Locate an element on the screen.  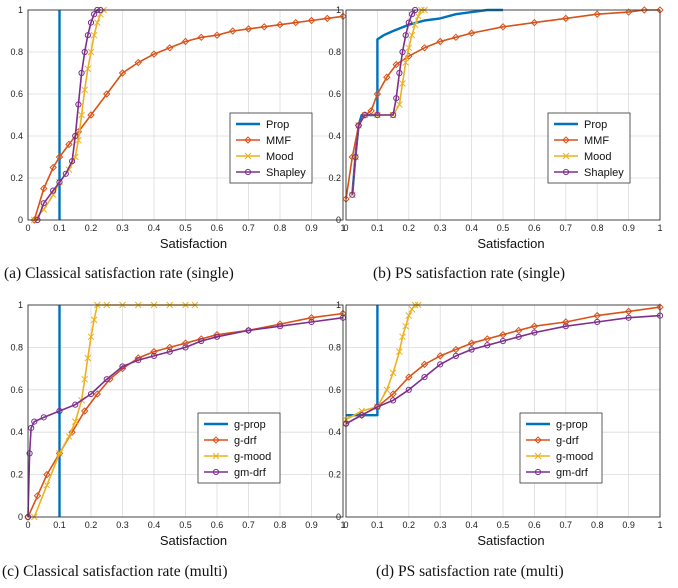
x-tick-label: 0.9 is located at coordinates (628, 525).